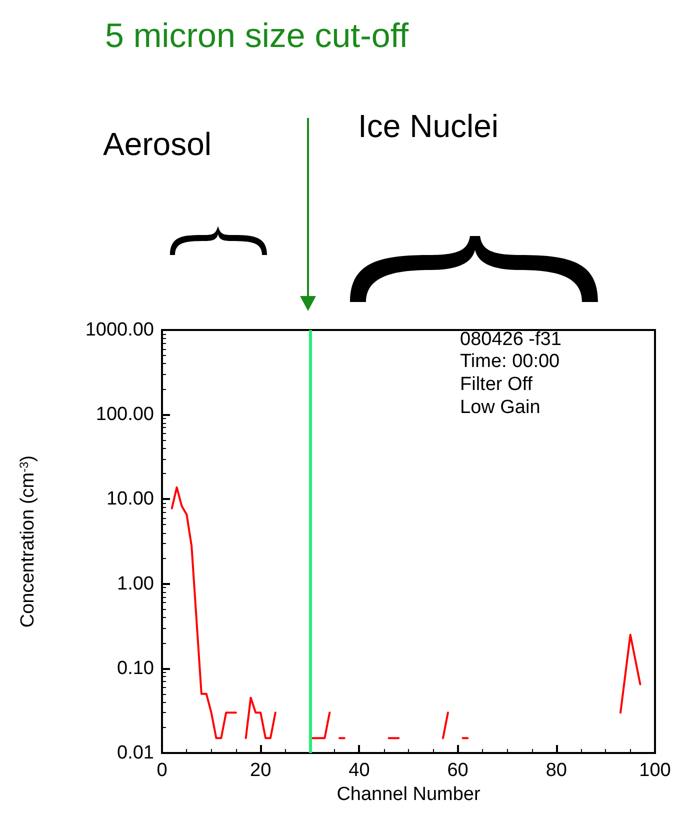 The height and width of the screenshot is (820, 683). What do you see at coordinates (257, 36) in the screenshot?
I see `chart-title: 5 micron size cut-off` at bounding box center [257, 36].